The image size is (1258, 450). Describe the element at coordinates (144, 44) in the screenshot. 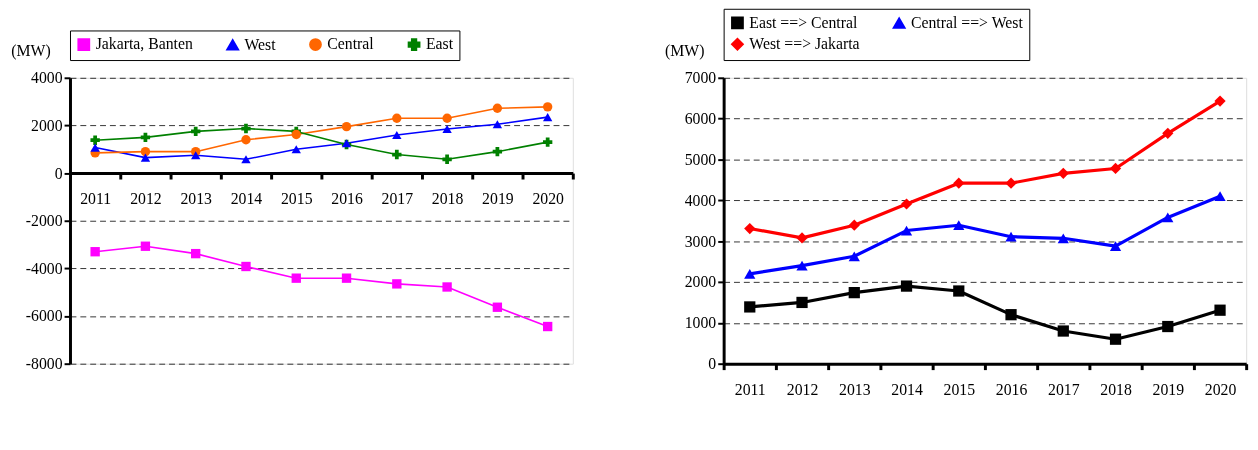

I see `legend-label: Jakarta, Banten` at that location.